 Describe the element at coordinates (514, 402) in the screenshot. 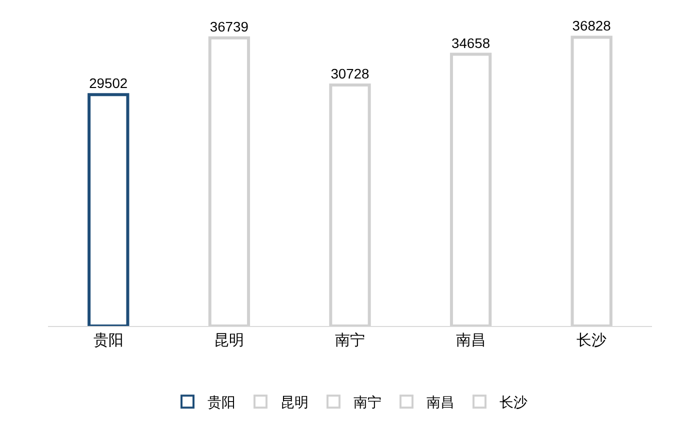

I see `legend-label: 长沙` at that location.